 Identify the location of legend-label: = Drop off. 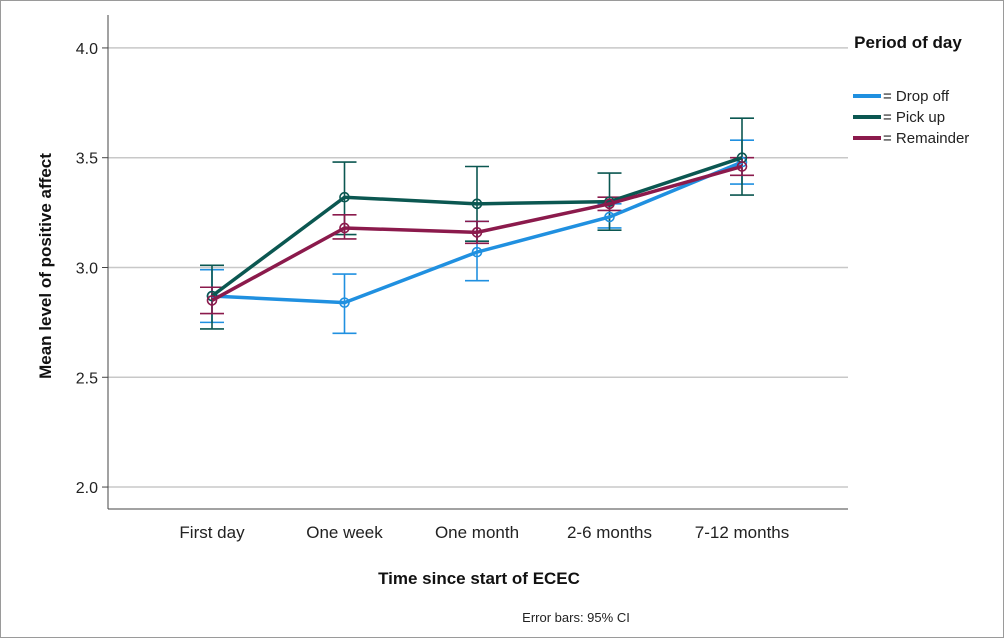
(916, 96).